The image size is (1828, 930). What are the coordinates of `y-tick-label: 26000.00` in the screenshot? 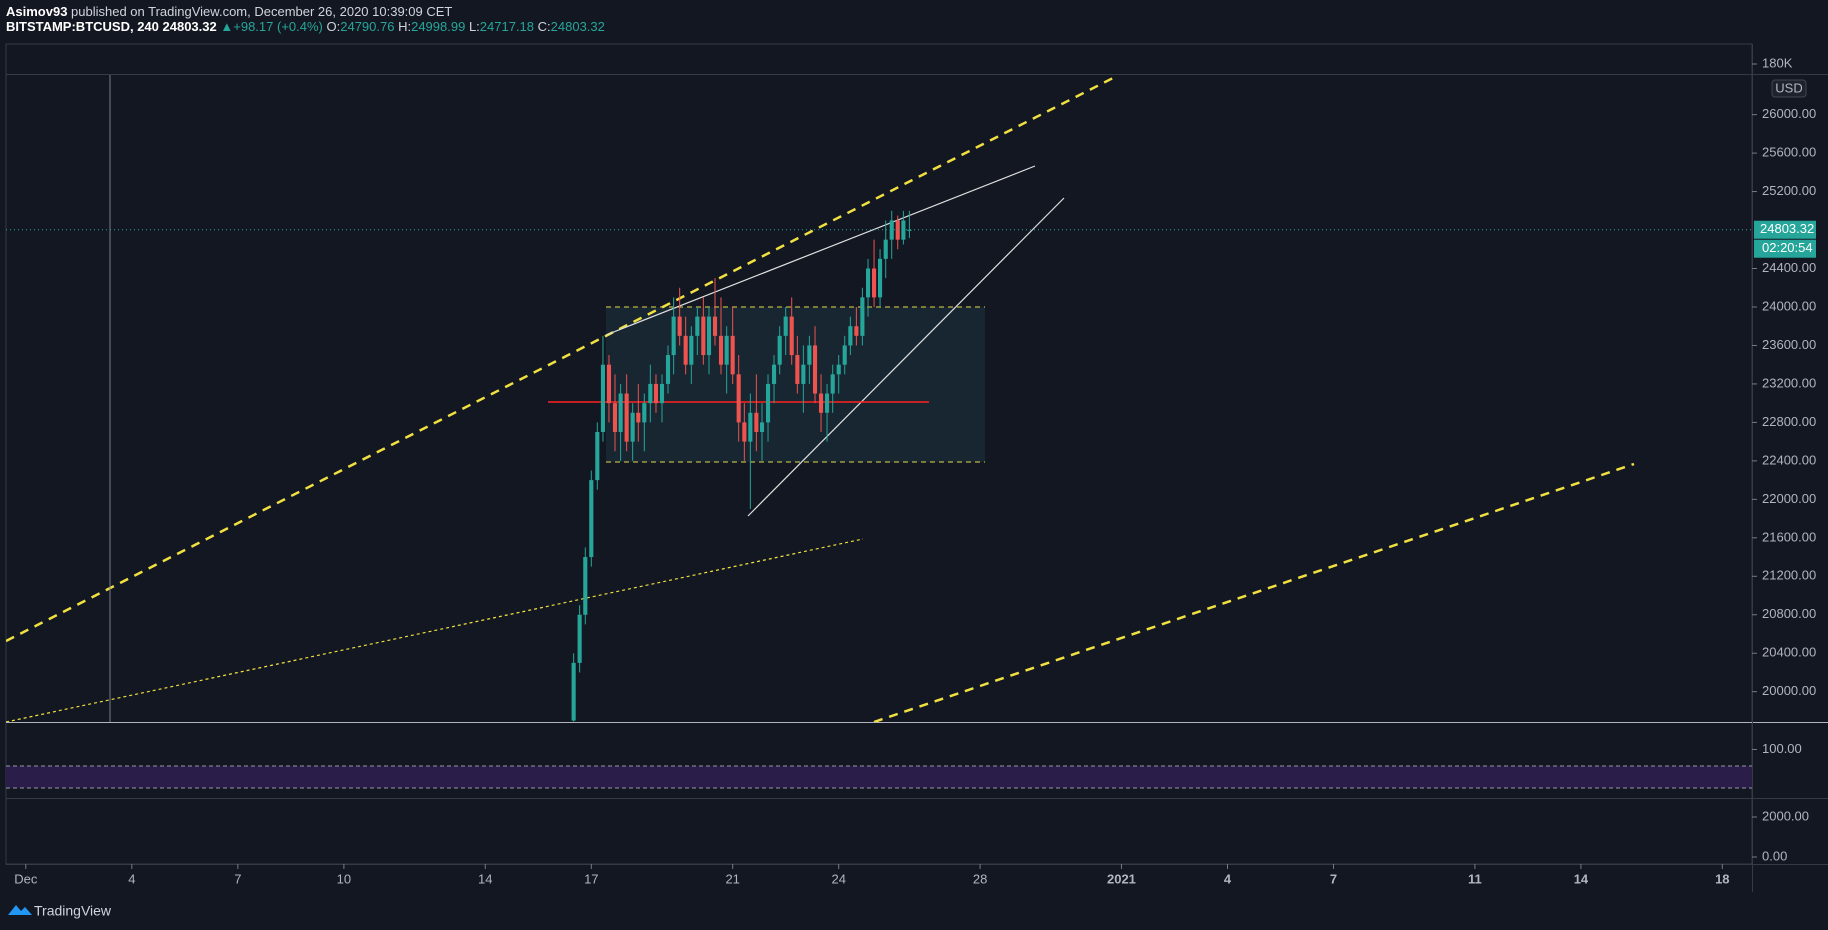 It's located at (1789, 113).